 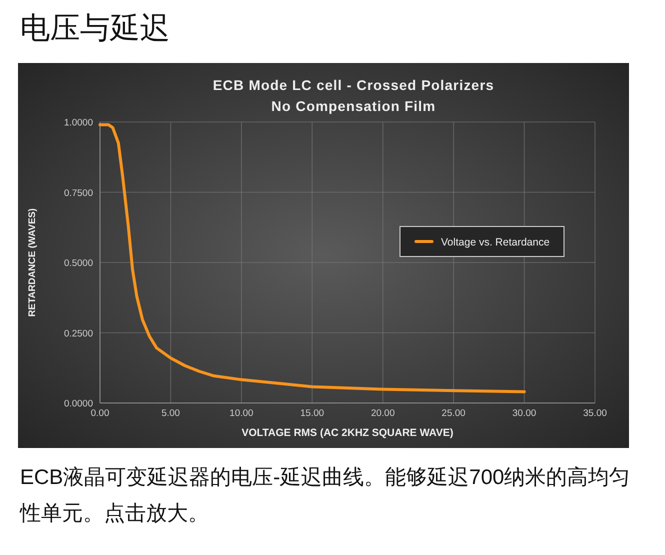 What do you see at coordinates (242, 413) in the screenshot?
I see `x-tick-label: 10.00` at bounding box center [242, 413].